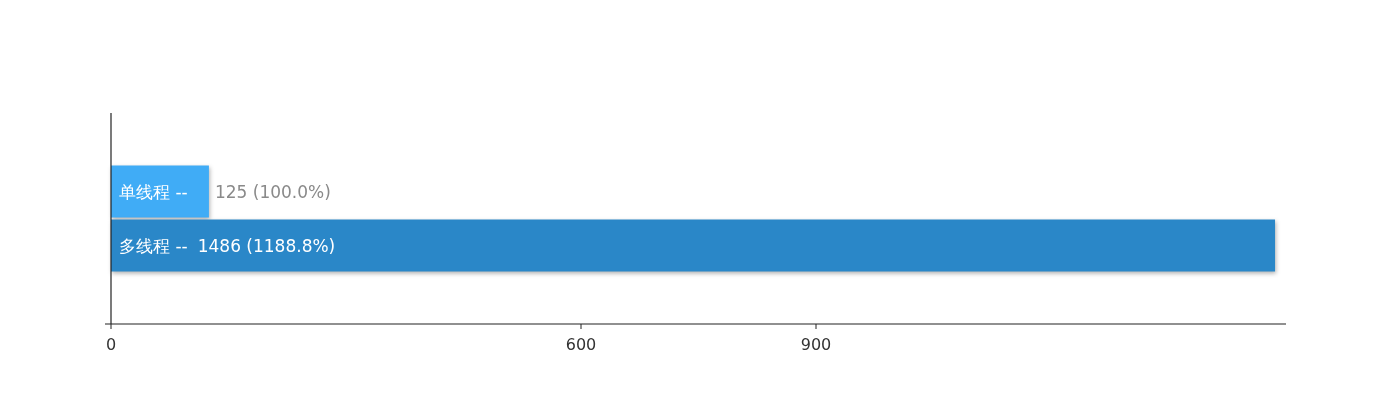 This screenshot has height=418, width=1395. I want to click on y-tick-label: 单线程 --, so click(153, 191).